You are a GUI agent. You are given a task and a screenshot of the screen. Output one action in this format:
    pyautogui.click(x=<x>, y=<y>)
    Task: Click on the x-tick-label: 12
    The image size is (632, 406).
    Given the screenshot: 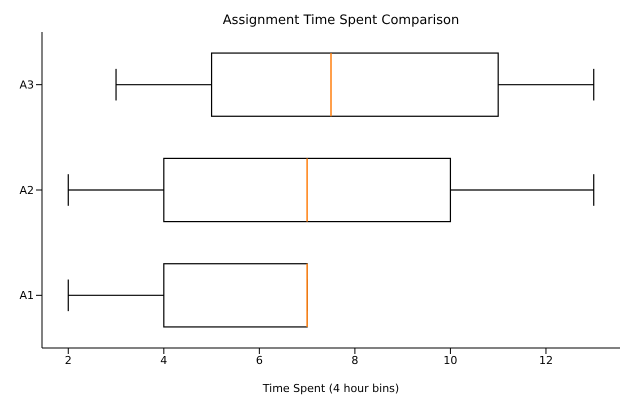 What is the action you would take?
    pyautogui.click(x=545, y=360)
    